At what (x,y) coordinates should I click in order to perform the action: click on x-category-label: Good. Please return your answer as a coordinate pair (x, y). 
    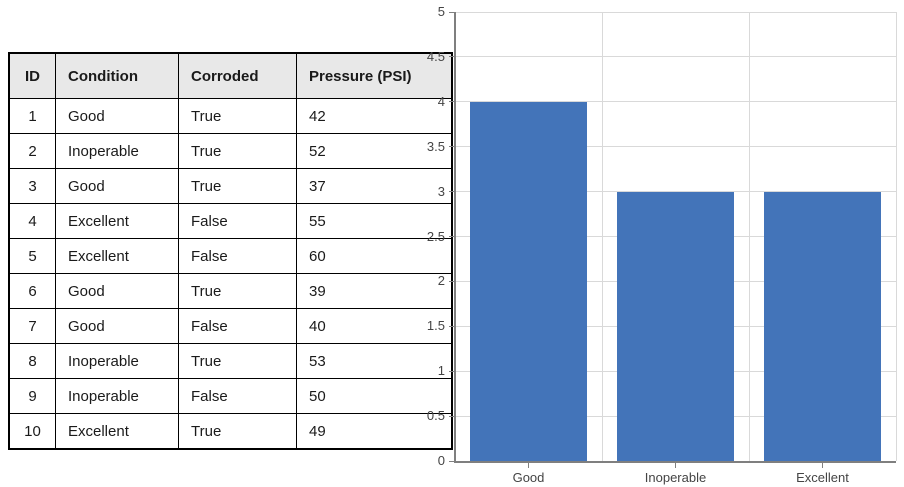
    Looking at the image, I should click on (528, 477).